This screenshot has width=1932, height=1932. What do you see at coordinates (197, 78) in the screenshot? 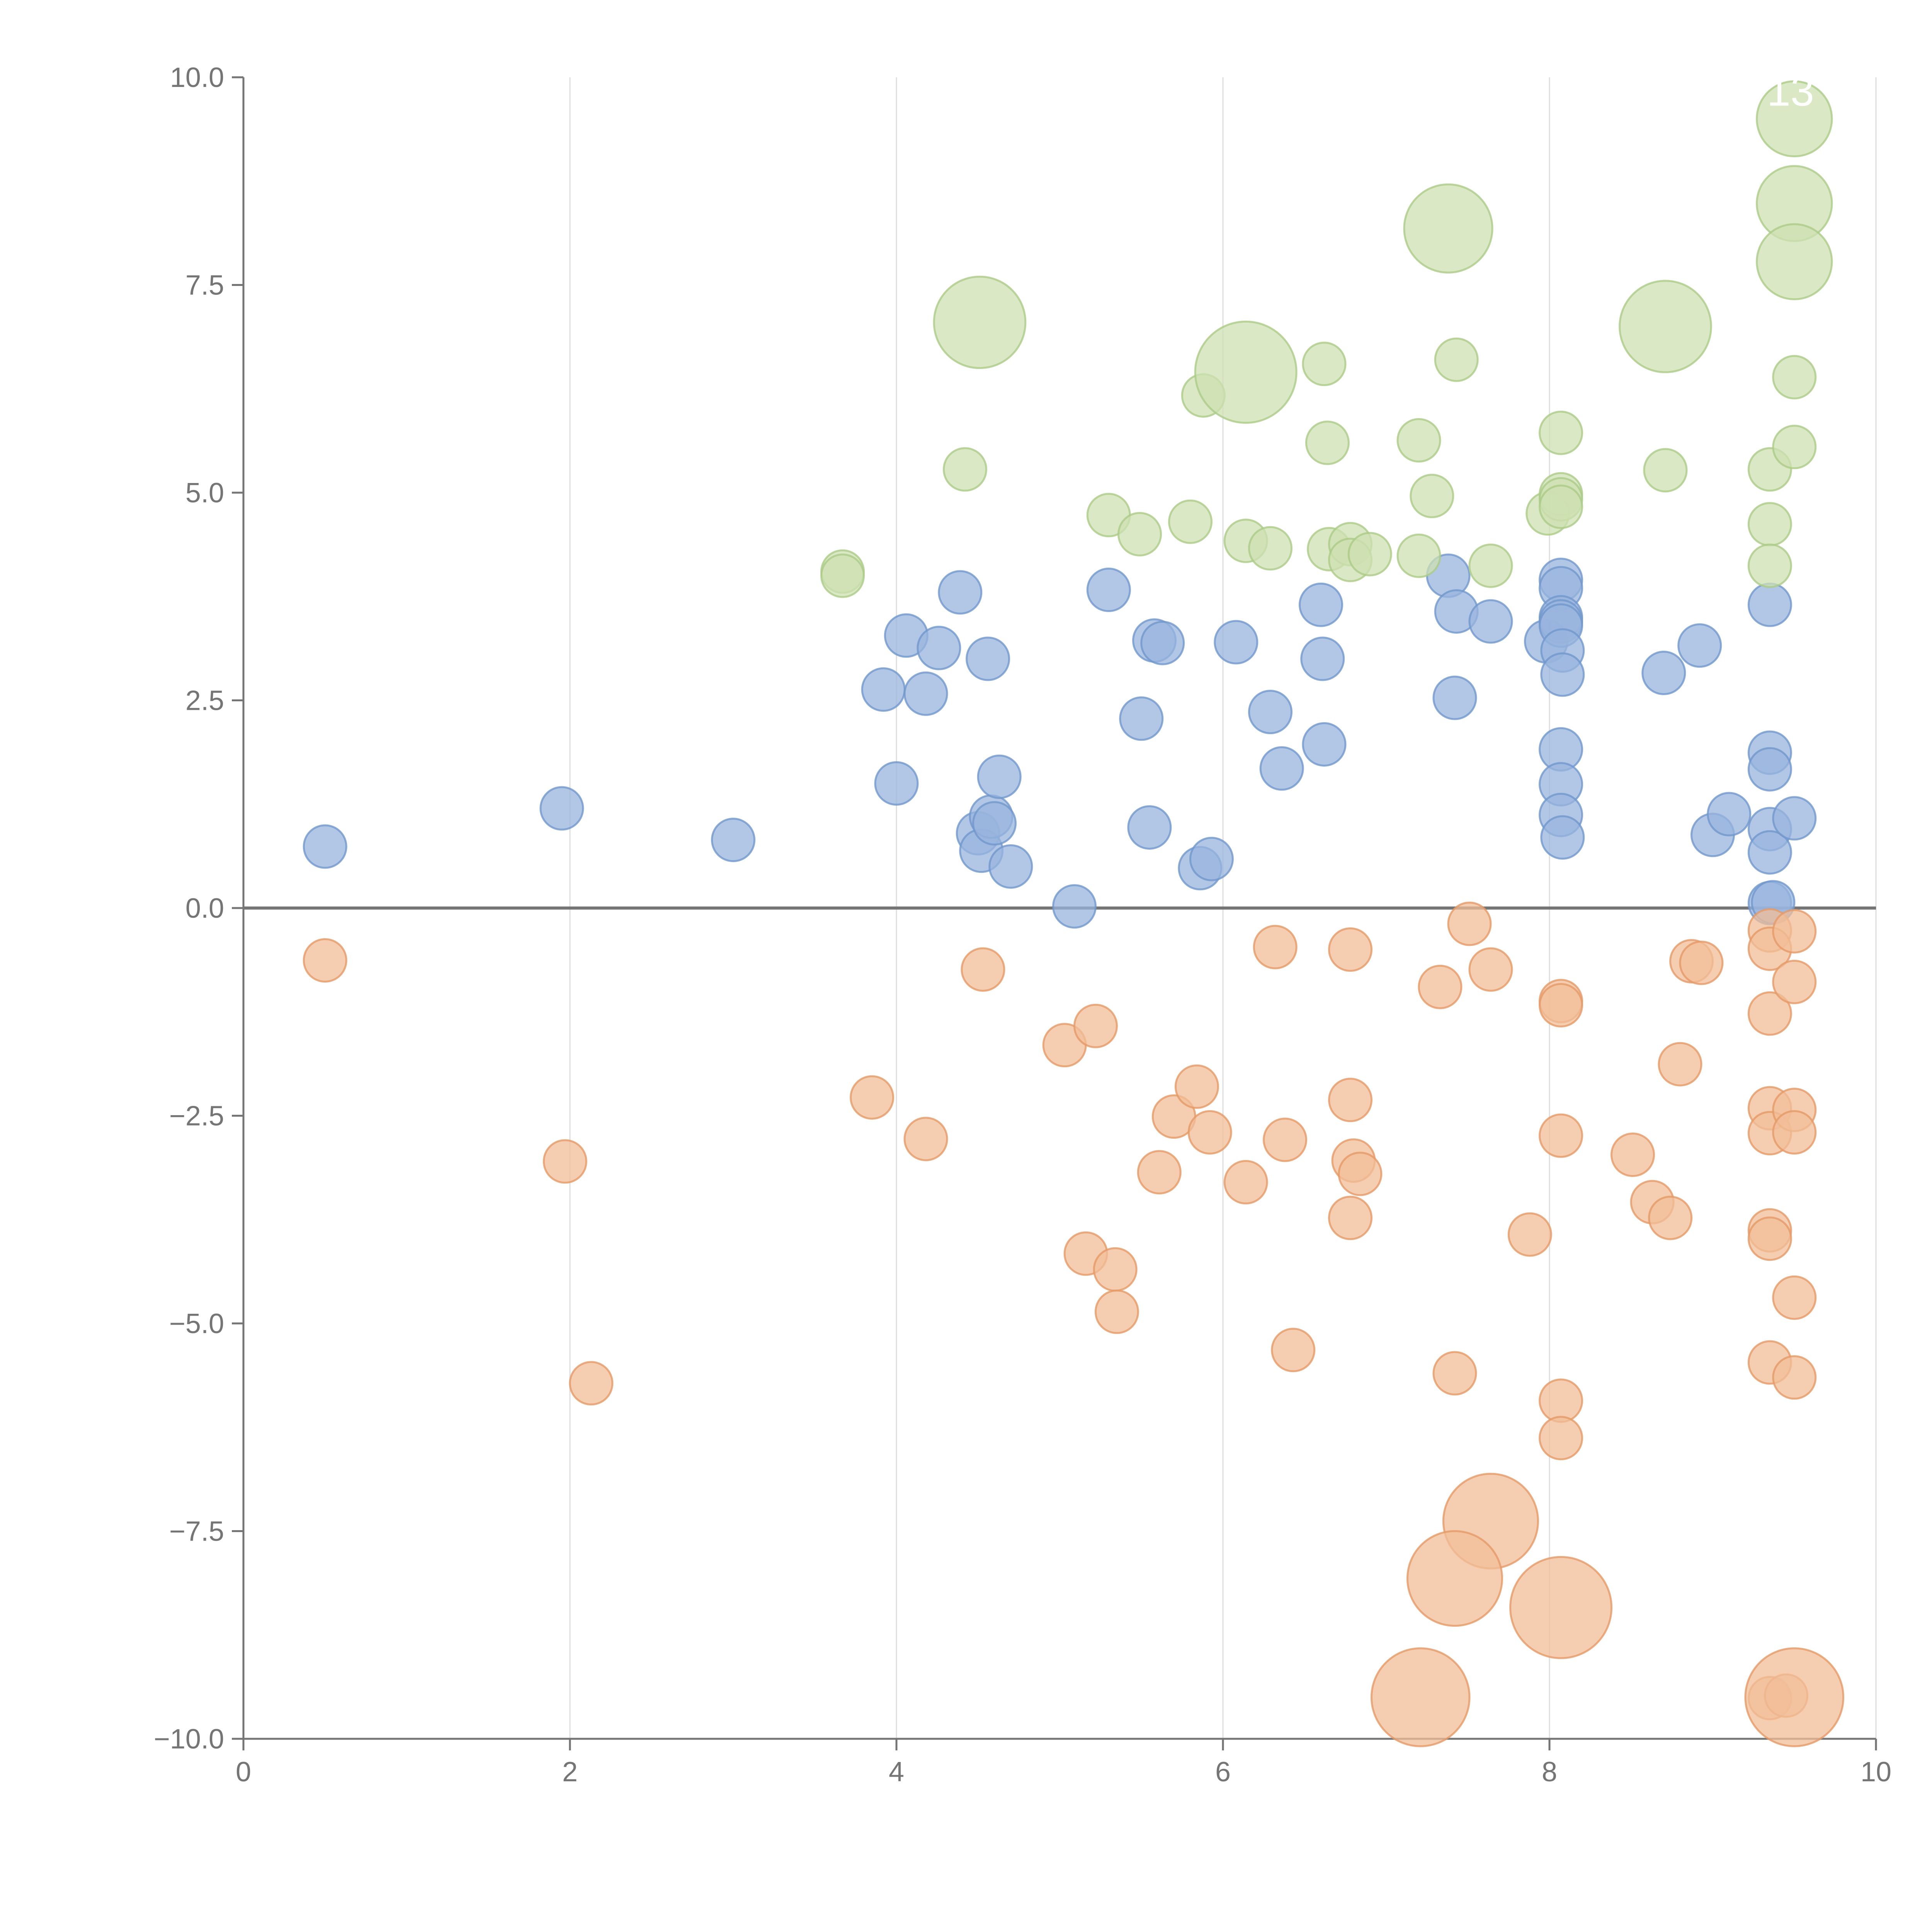
I see `y-tick-label-0: 10.0` at bounding box center [197, 78].